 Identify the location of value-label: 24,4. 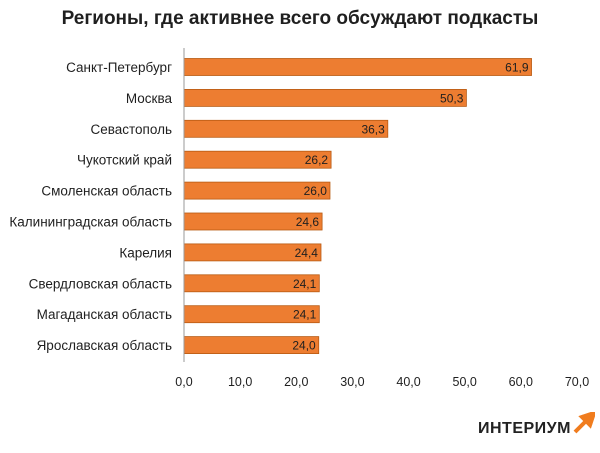
(307, 253).